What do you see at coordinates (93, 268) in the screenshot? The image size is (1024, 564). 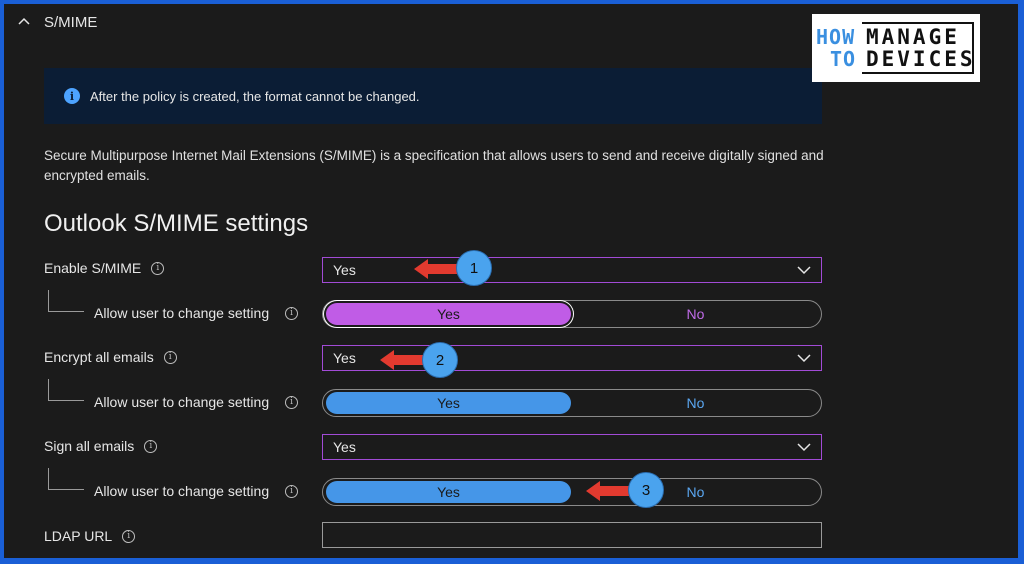 I see `enable-smime-label: Enable S/MIME` at bounding box center [93, 268].